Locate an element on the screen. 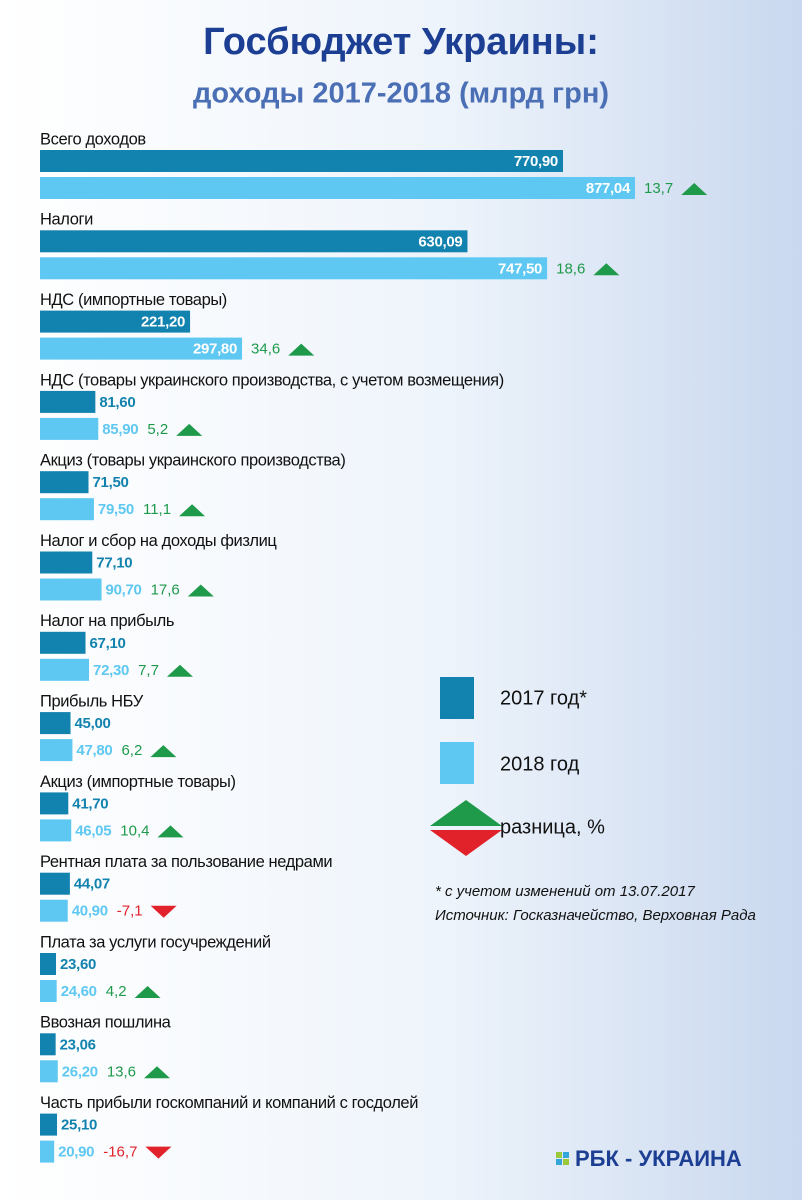  logo: РБК - УКРАИНА is located at coordinates (649, 1158).